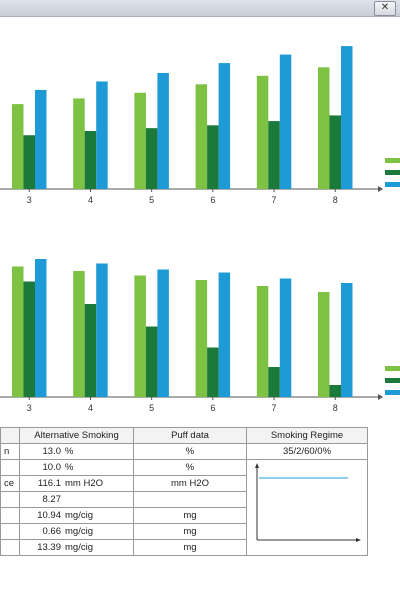 The width and height of the screenshot is (400, 600). I want to click on cell-value: 0.66, so click(52, 531).